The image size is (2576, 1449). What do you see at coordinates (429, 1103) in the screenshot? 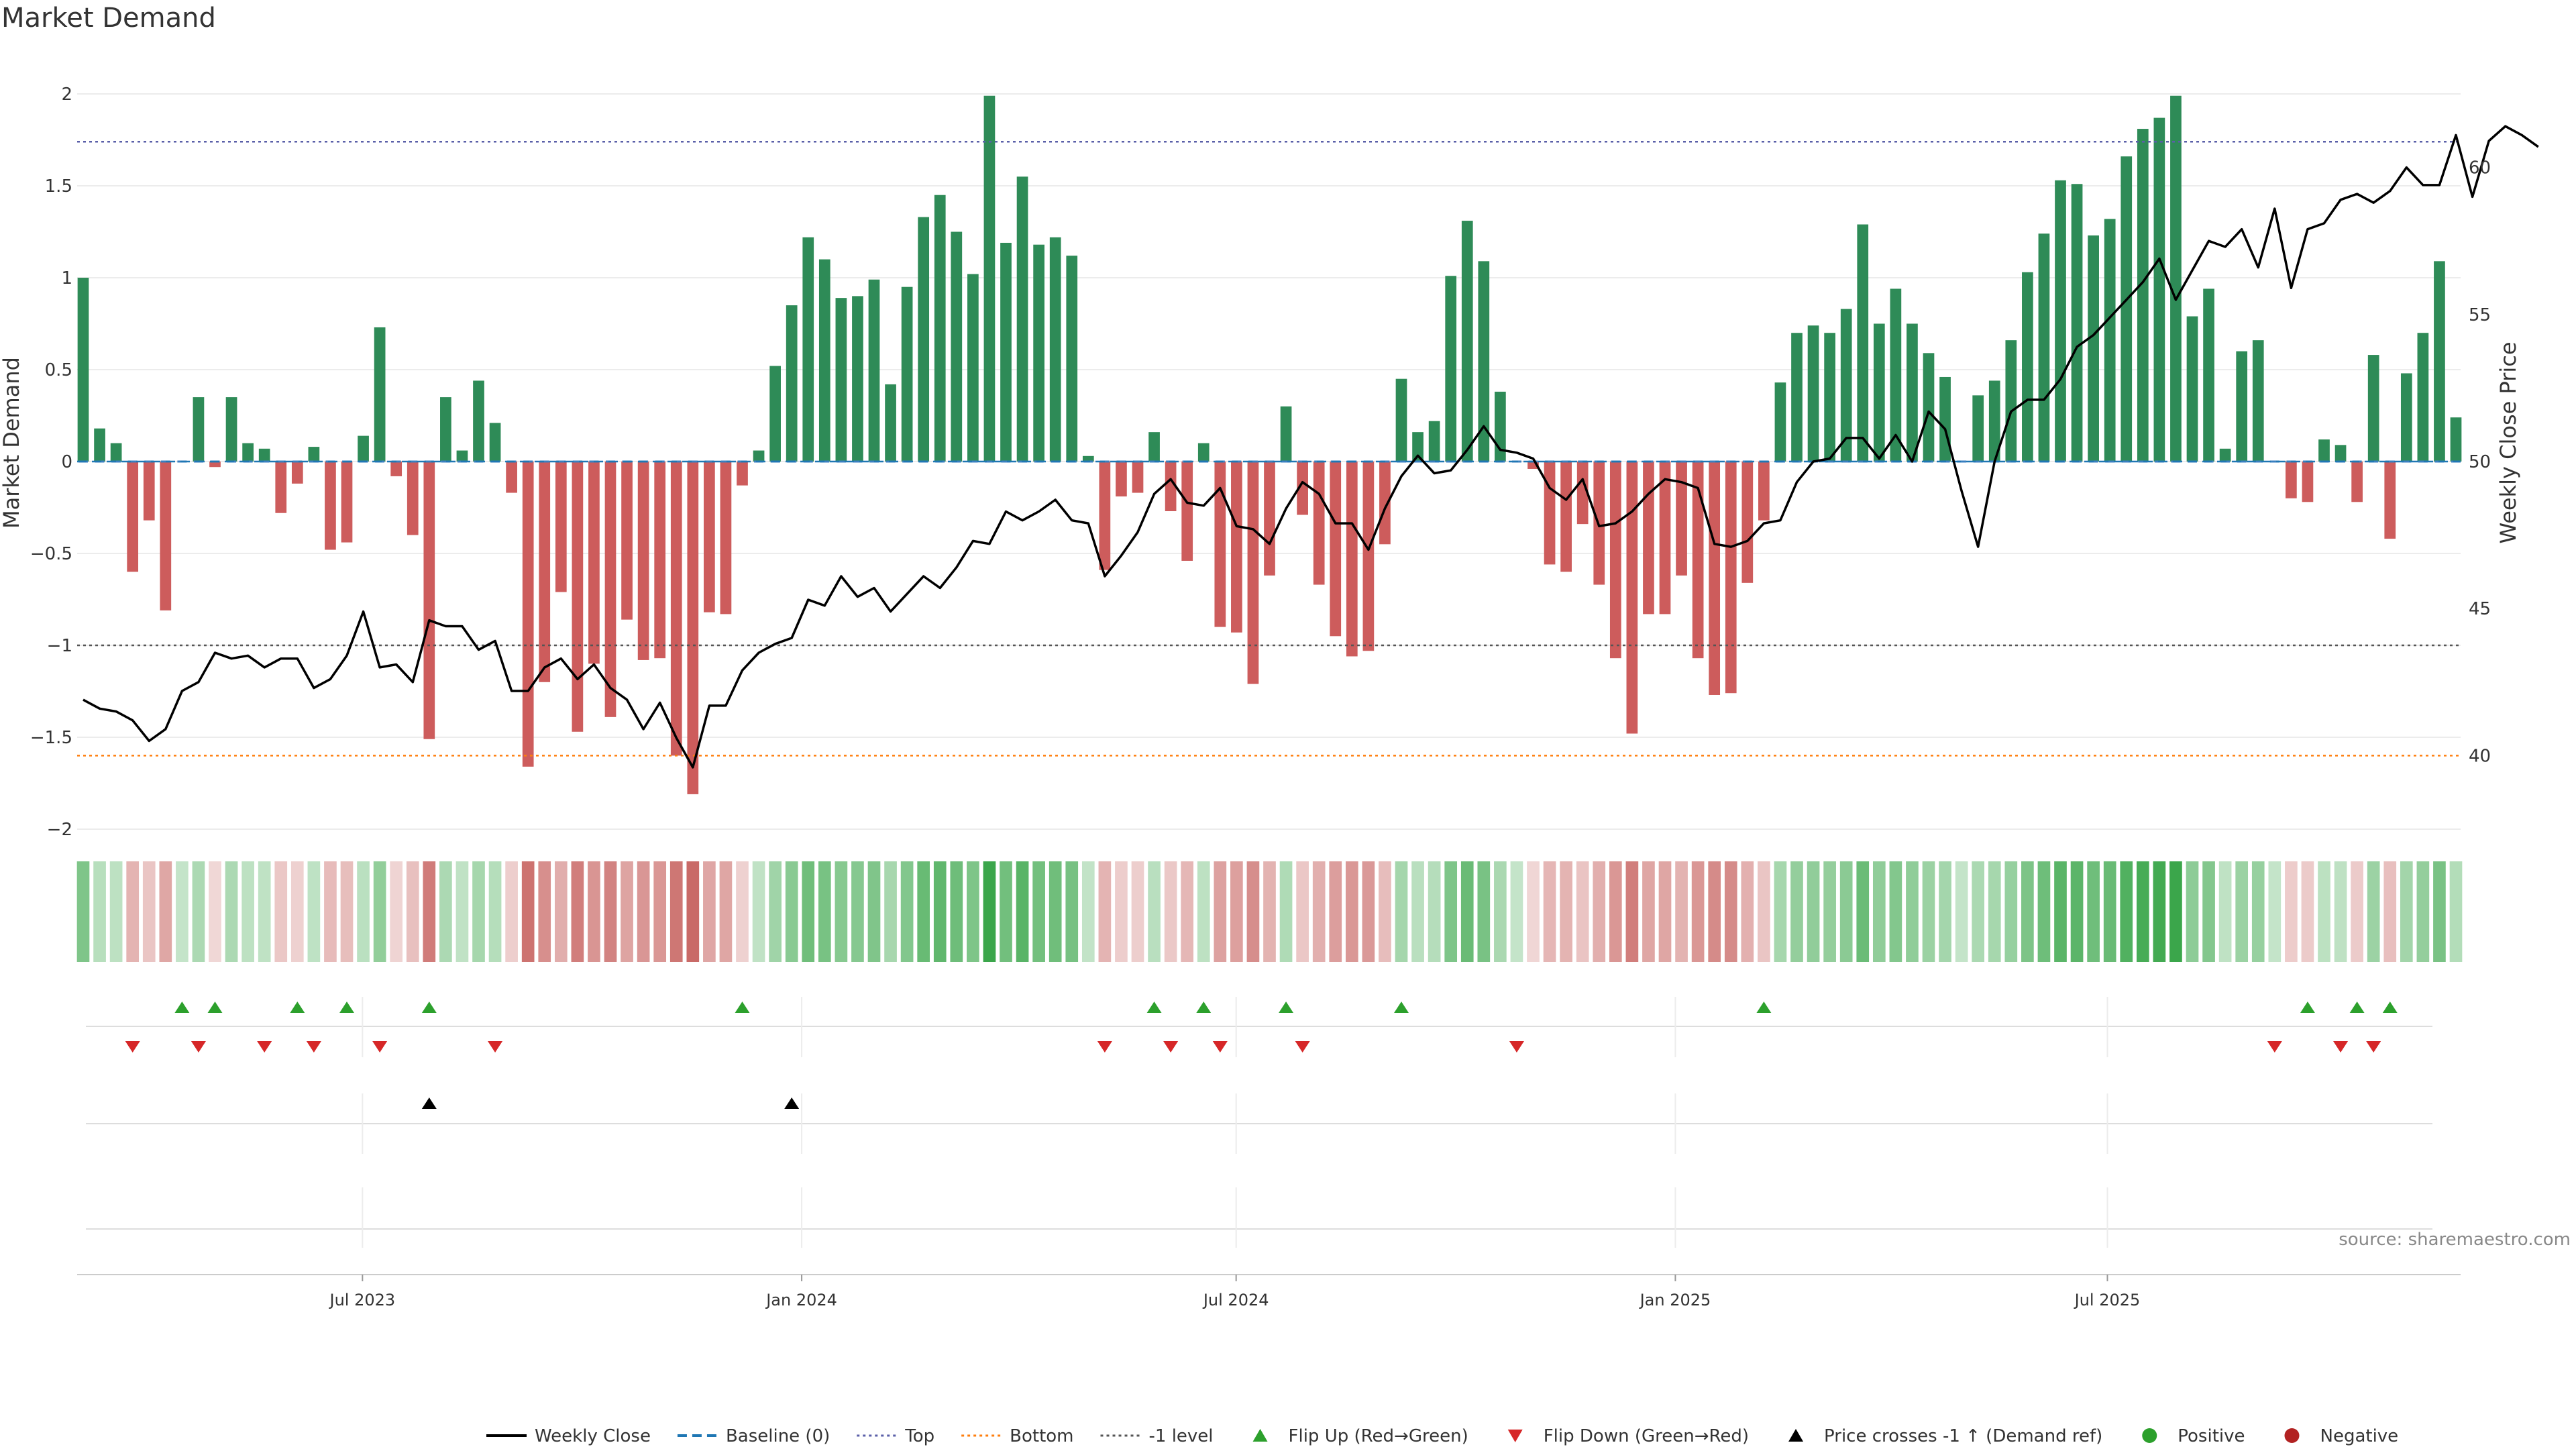
I see `price-cross-marker` at bounding box center [429, 1103].